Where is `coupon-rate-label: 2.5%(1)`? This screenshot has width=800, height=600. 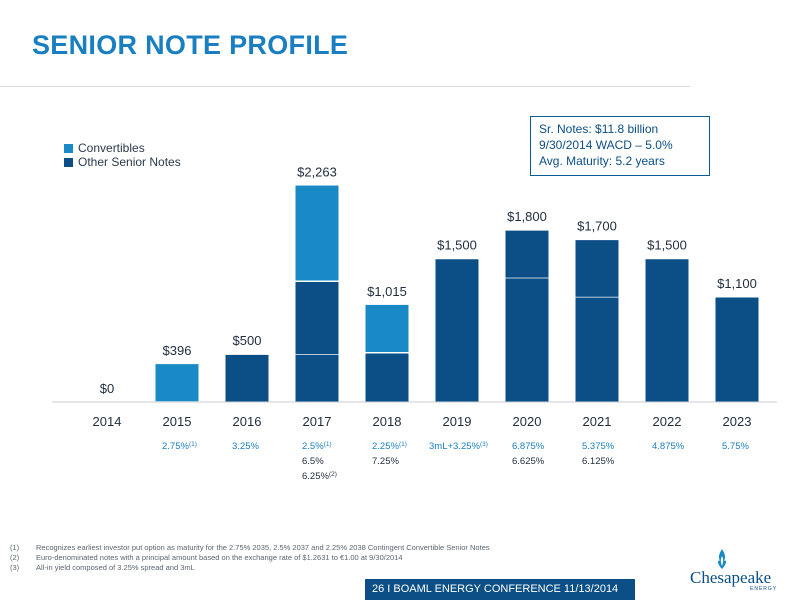 coupon-rate-label: 2.5%(1) is located at coordinates (317, 447).